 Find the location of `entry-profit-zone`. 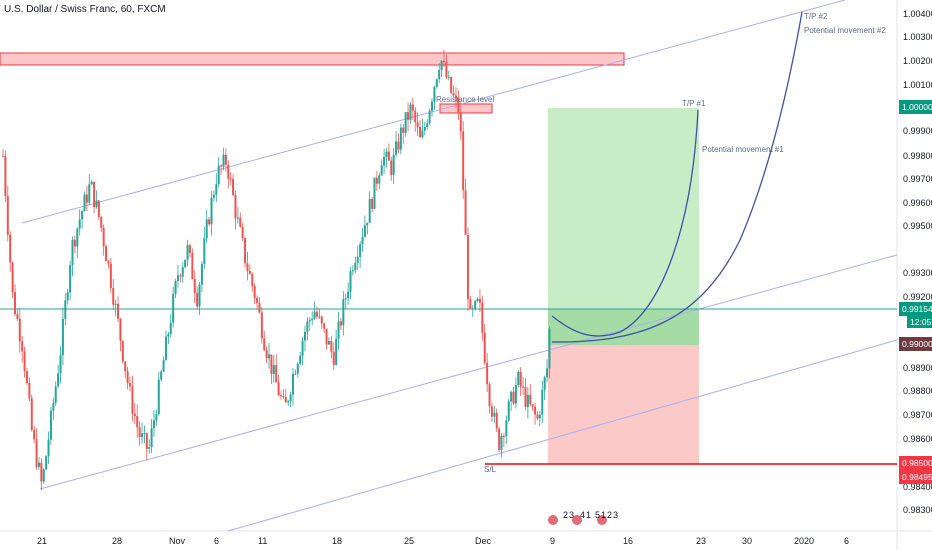

entry-profit-zone is located at coordinates (623, 327).